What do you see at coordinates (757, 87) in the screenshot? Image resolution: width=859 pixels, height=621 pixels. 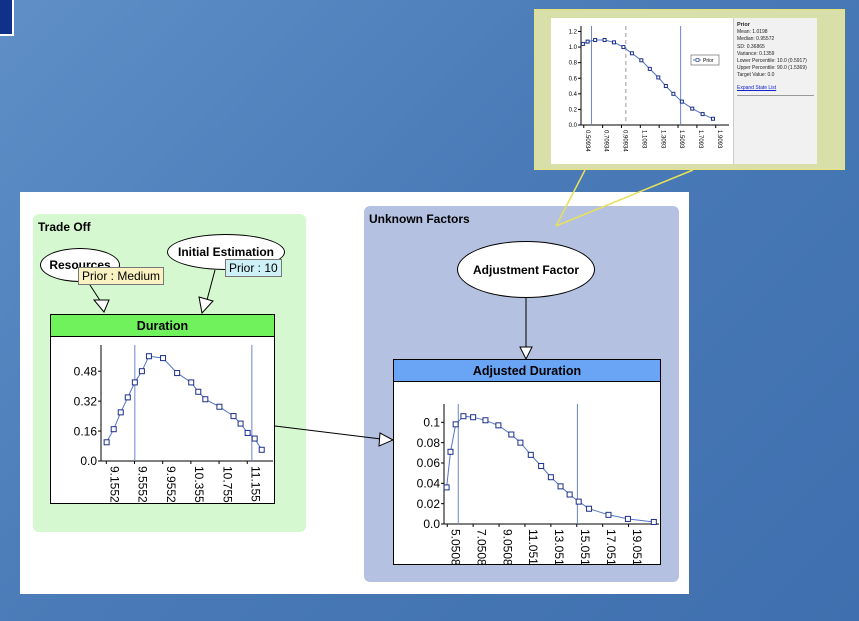 I see `expand-state-list-link: Expand State List` at bounding box center [757, 87].